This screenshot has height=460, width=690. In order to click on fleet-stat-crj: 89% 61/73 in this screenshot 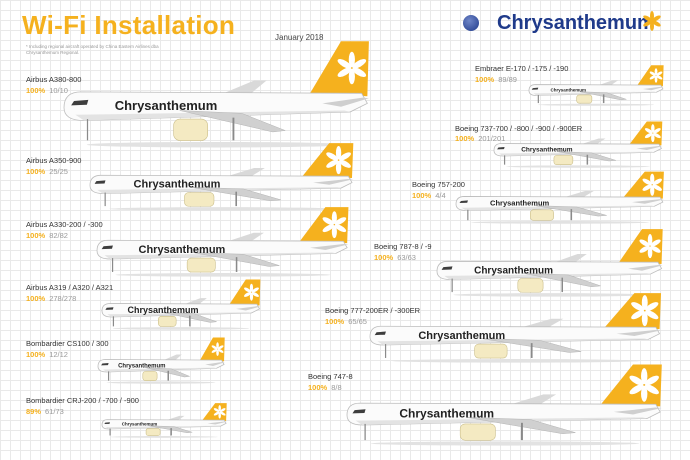, I will do `click(45, 411)`.